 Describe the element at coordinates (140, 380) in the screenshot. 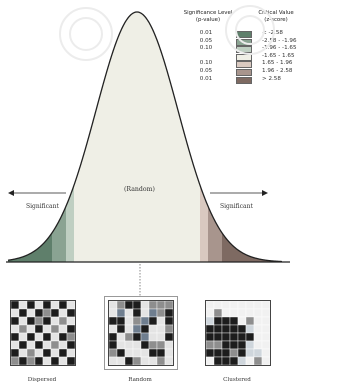

I see `random-label-bottom: Random` at that location.